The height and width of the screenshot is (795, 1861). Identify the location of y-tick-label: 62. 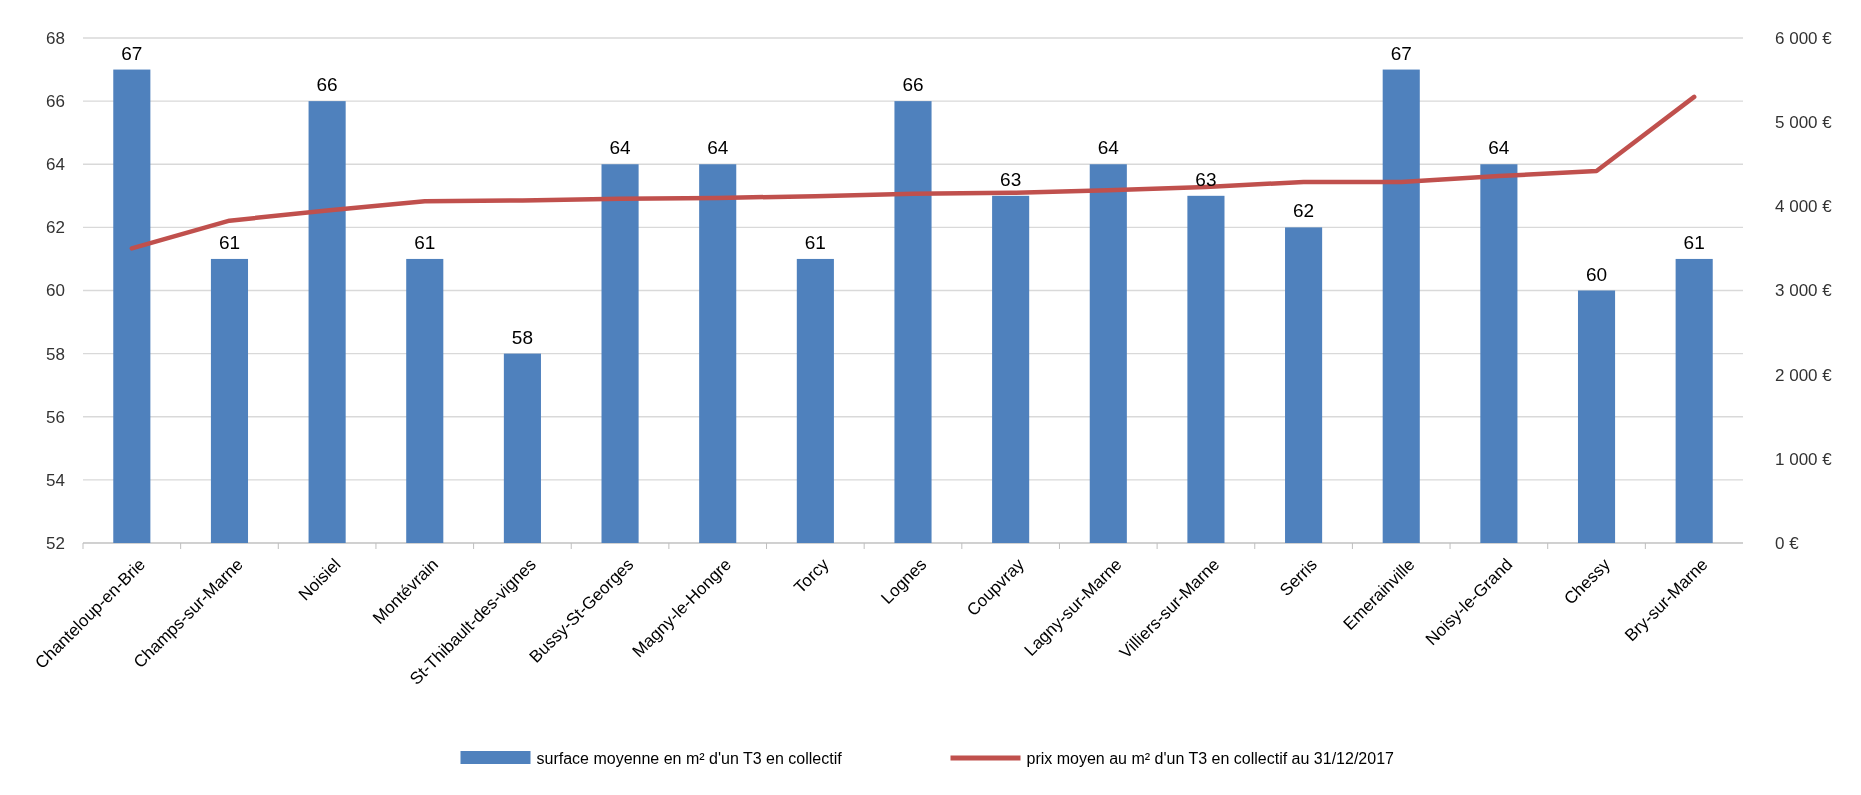
(55, 228).